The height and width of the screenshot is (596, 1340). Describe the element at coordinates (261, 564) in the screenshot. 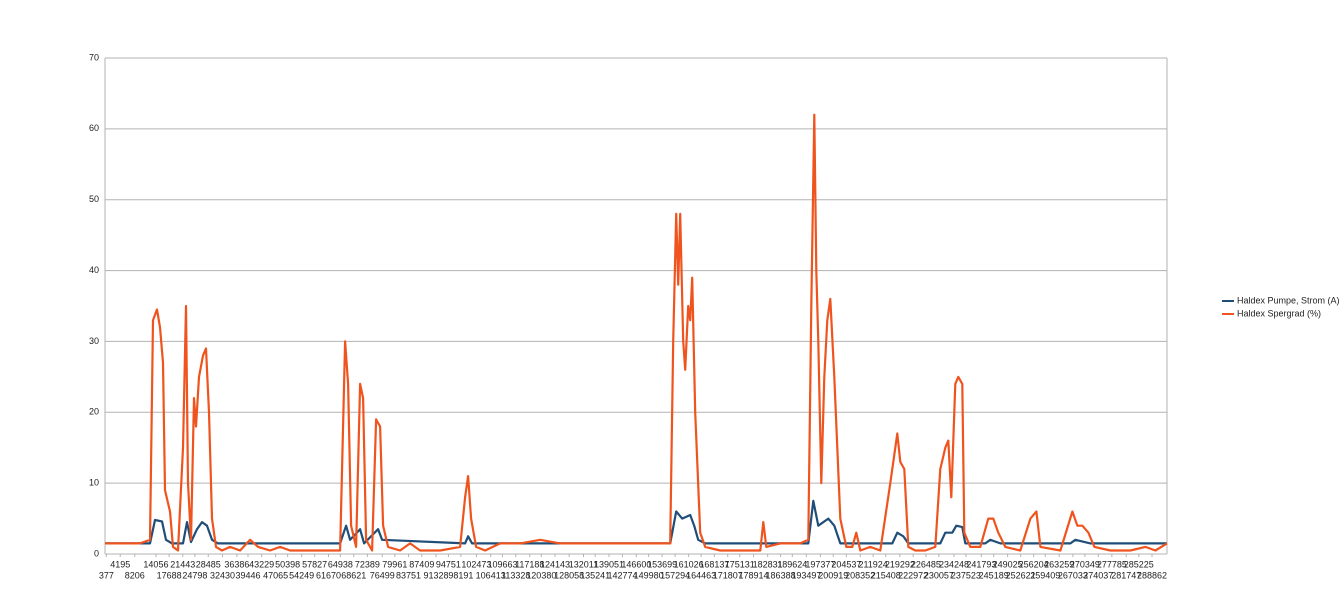

I see `x-tick-label: 43229` at that location.